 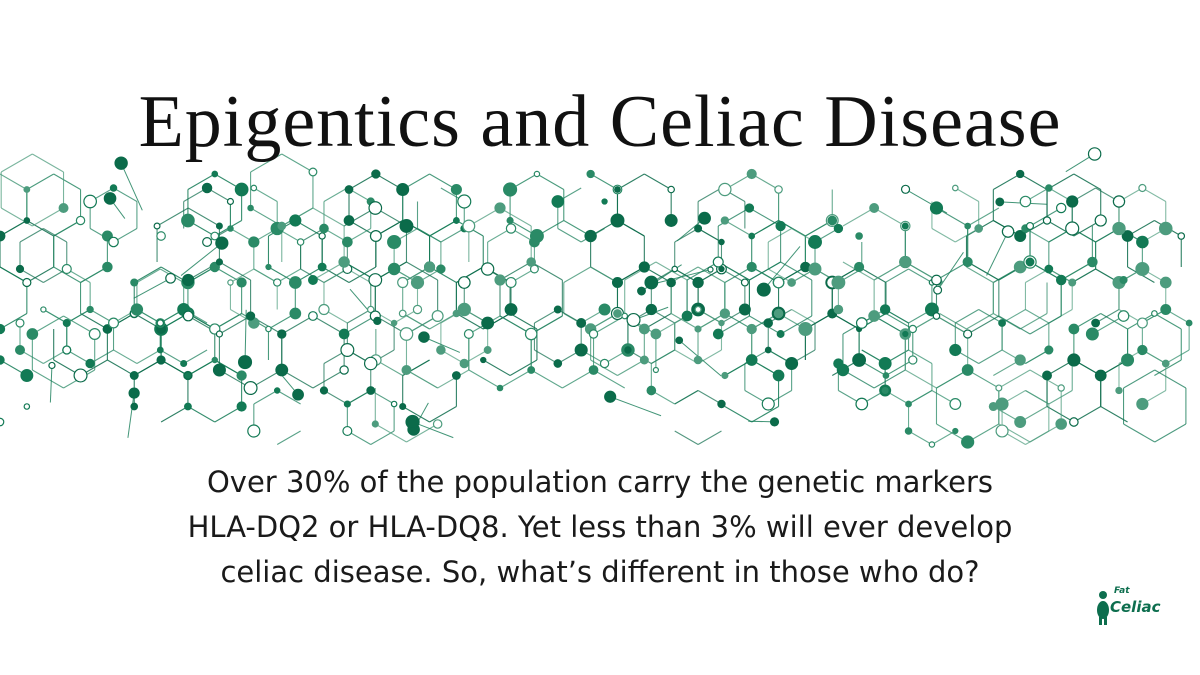 I want to click on logo-word: Fat, so click(x=1122, y=591).